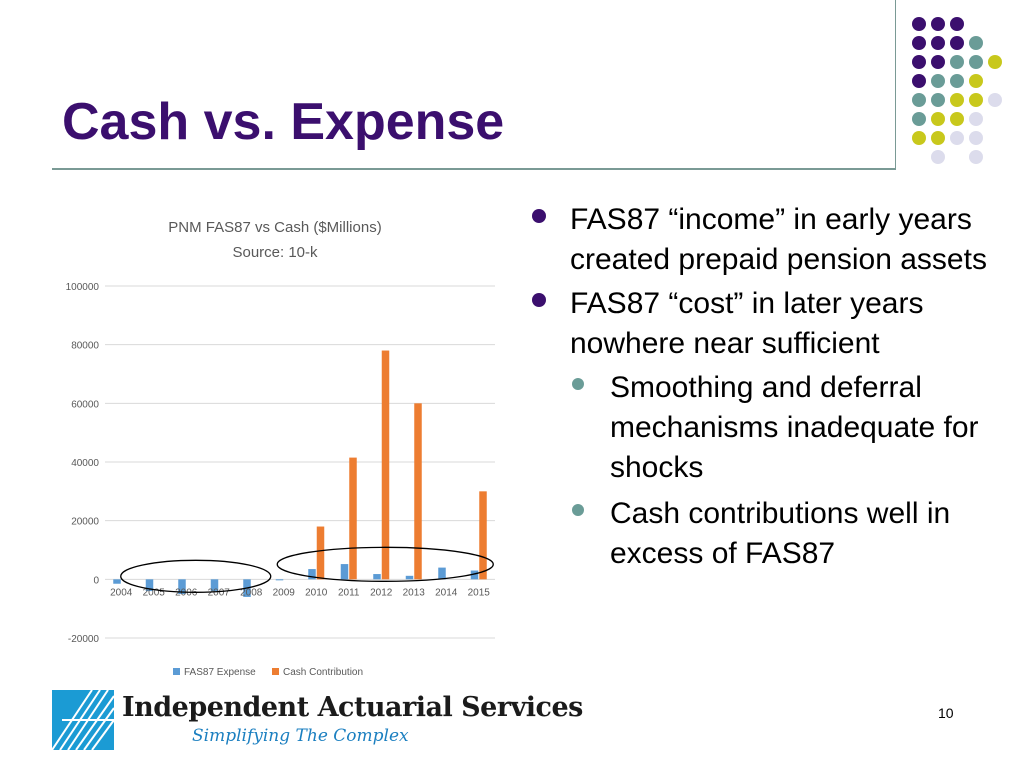 The width and height of the screenshot is (1024, 768). I want to click on slide-title: Cash vs. Expense, so click(283, 122).